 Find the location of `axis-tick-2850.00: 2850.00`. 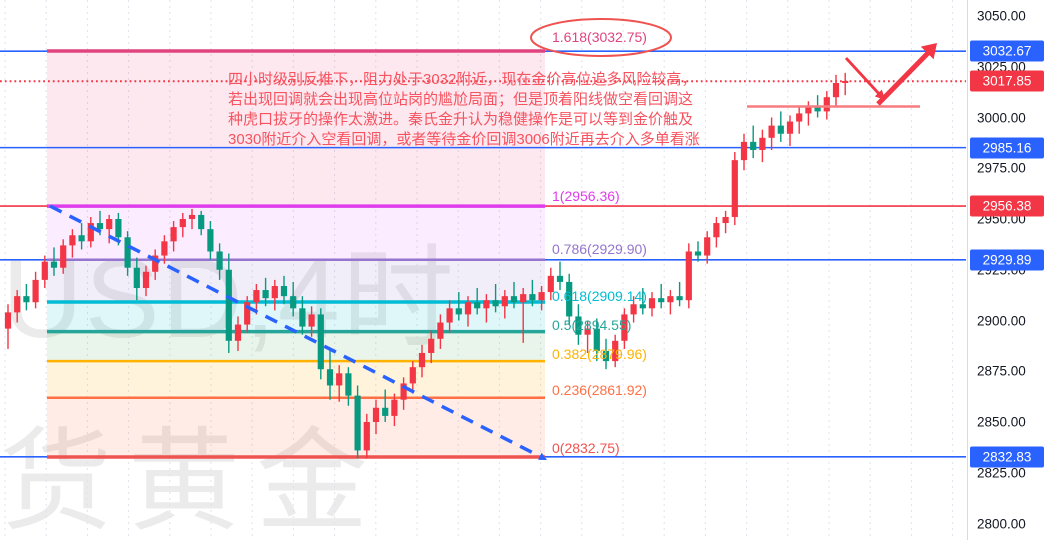

axis-tick-2850.00: 2850.00 is located at coordinates (1001, 422).